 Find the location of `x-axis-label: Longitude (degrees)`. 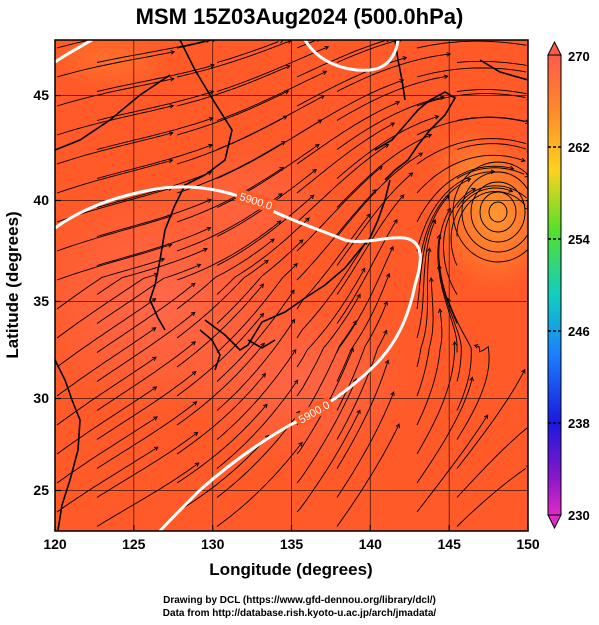

x-axis-label: Longitude (degrees) is located at coordinates (290, 569).